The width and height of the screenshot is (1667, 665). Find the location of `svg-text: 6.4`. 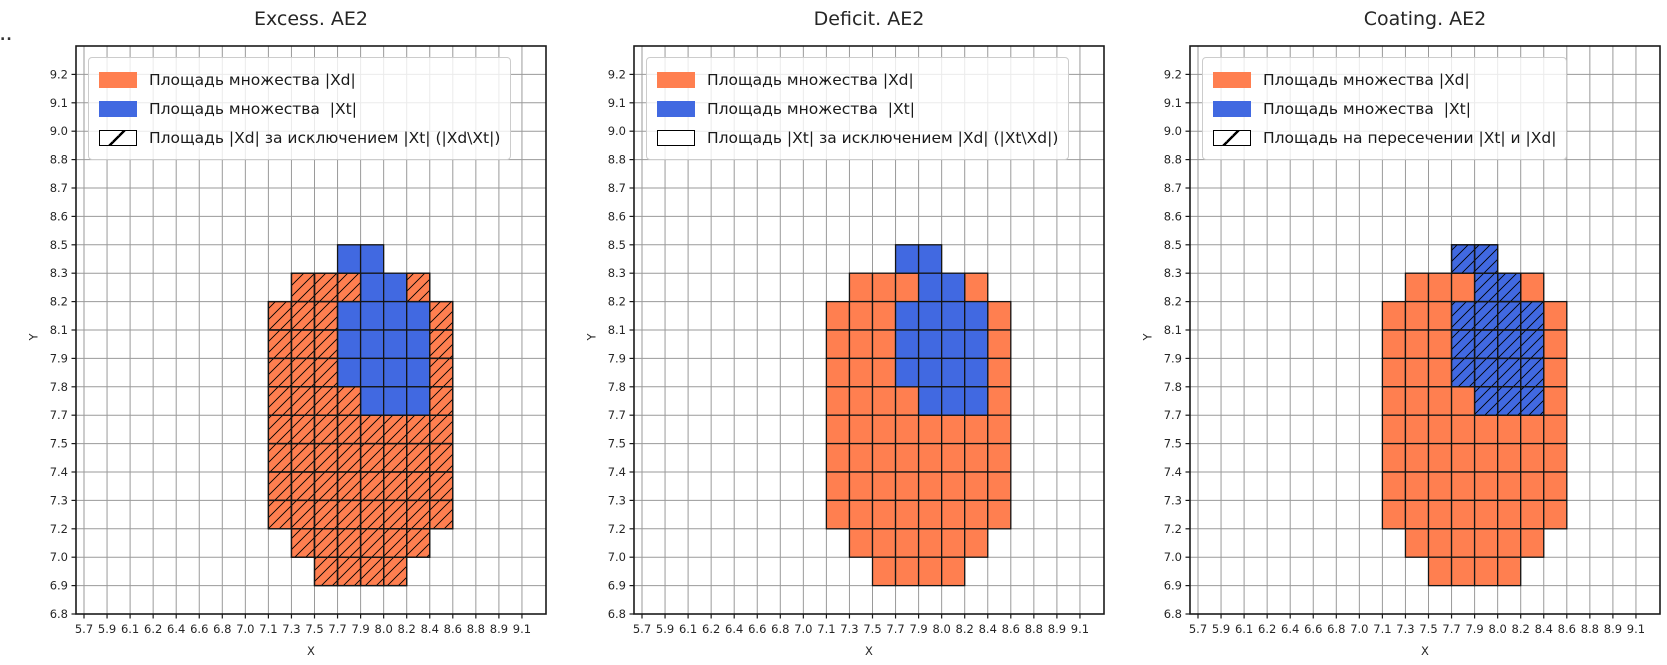

svg-text: 6.4 is located at coordinates (176, 629).